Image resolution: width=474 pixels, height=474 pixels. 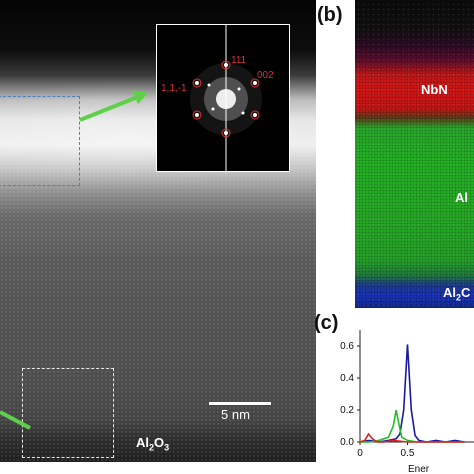 What do you see at coordinates (235, 414) in the screenshot?
I see `scale-bar-label: 5 nm` at bounding box center [235, 414].